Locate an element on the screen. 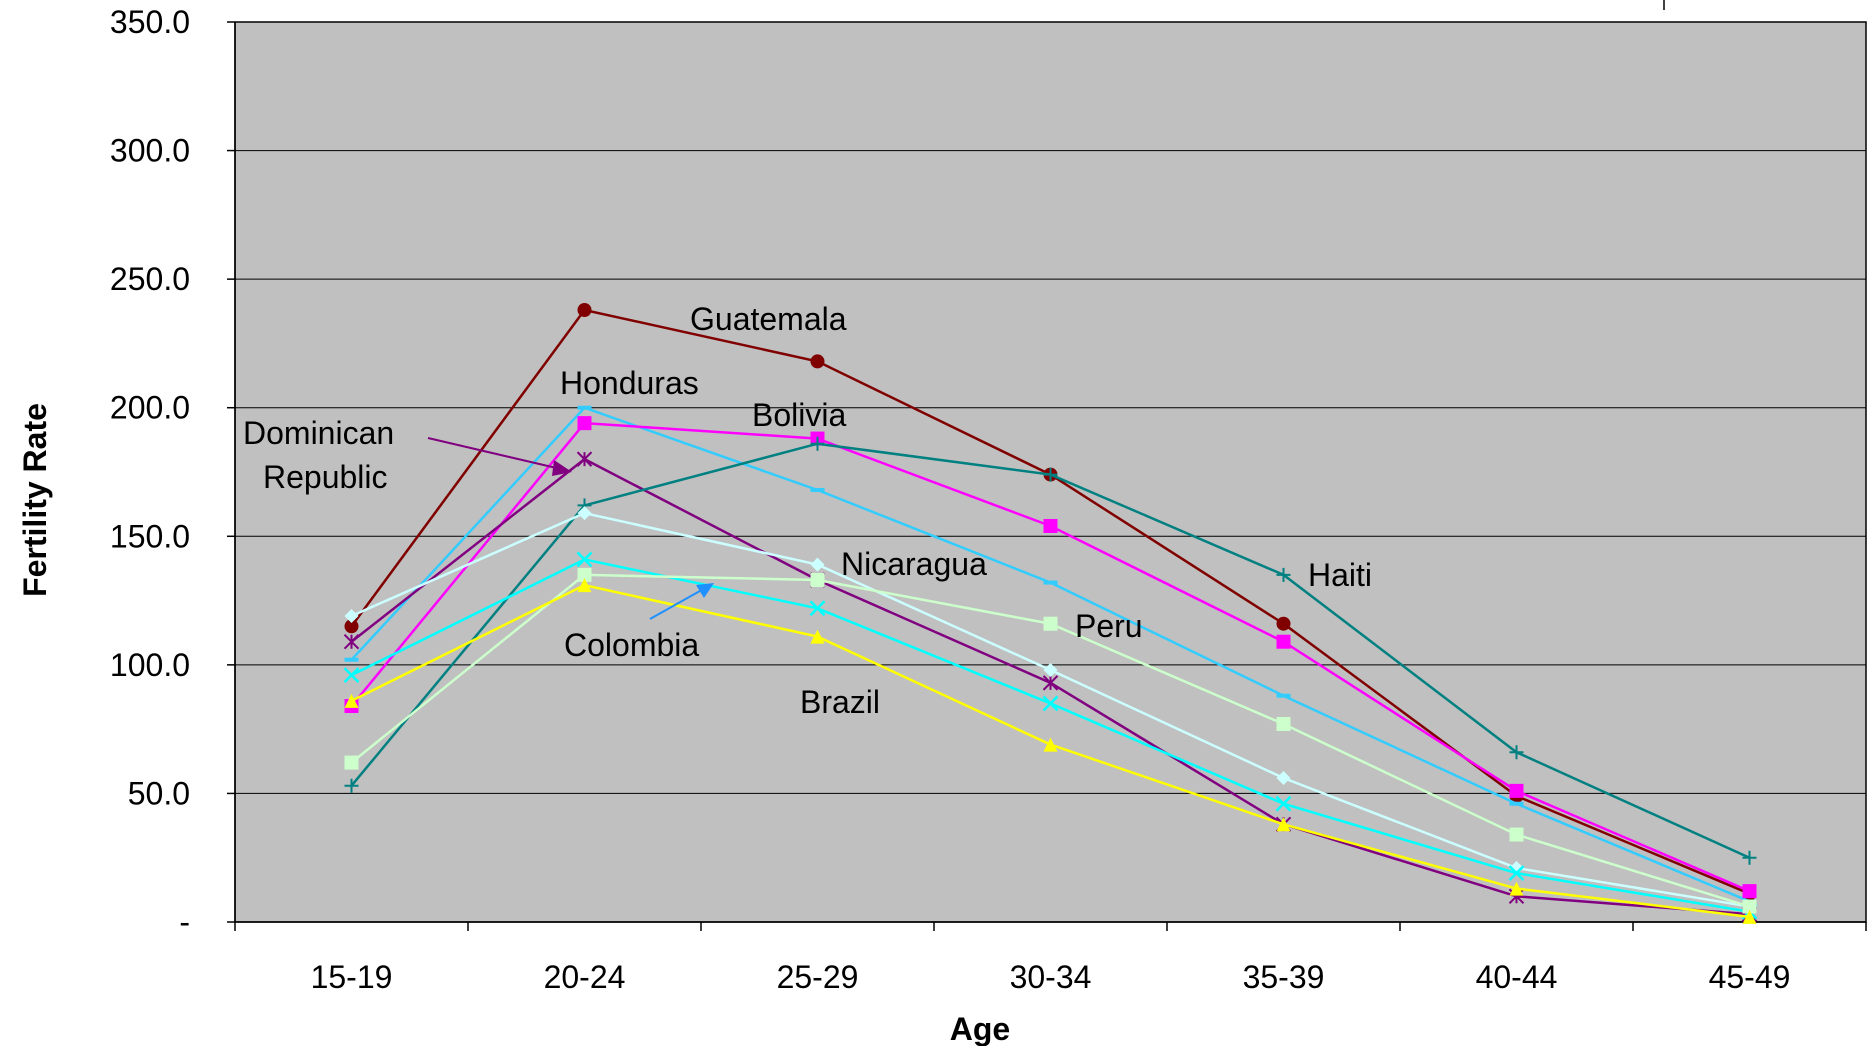 Image resolution: width=1872 pixels, height=1051 pixels. annotation-nicaragua: Nicaragua is located at coordinates (914, 564).